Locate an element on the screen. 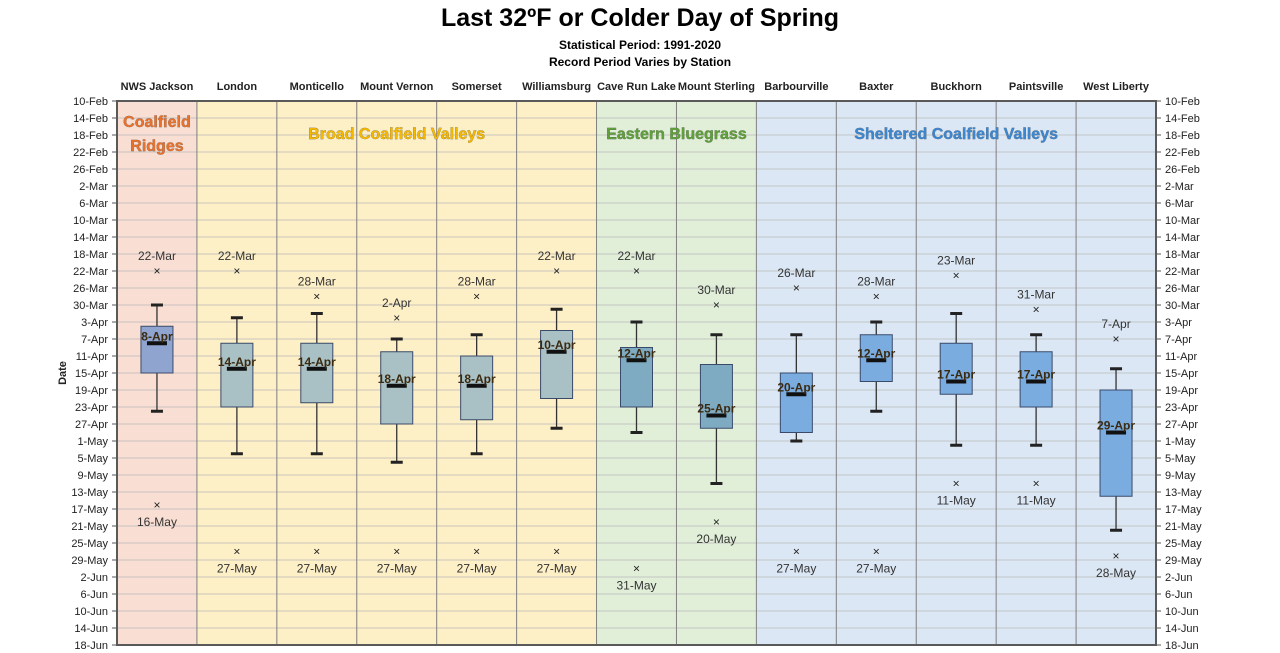 The height and width of the screenshot is (653, 1280). y-tick-label-left: 2-Jun is located at coordinates (94, 578).